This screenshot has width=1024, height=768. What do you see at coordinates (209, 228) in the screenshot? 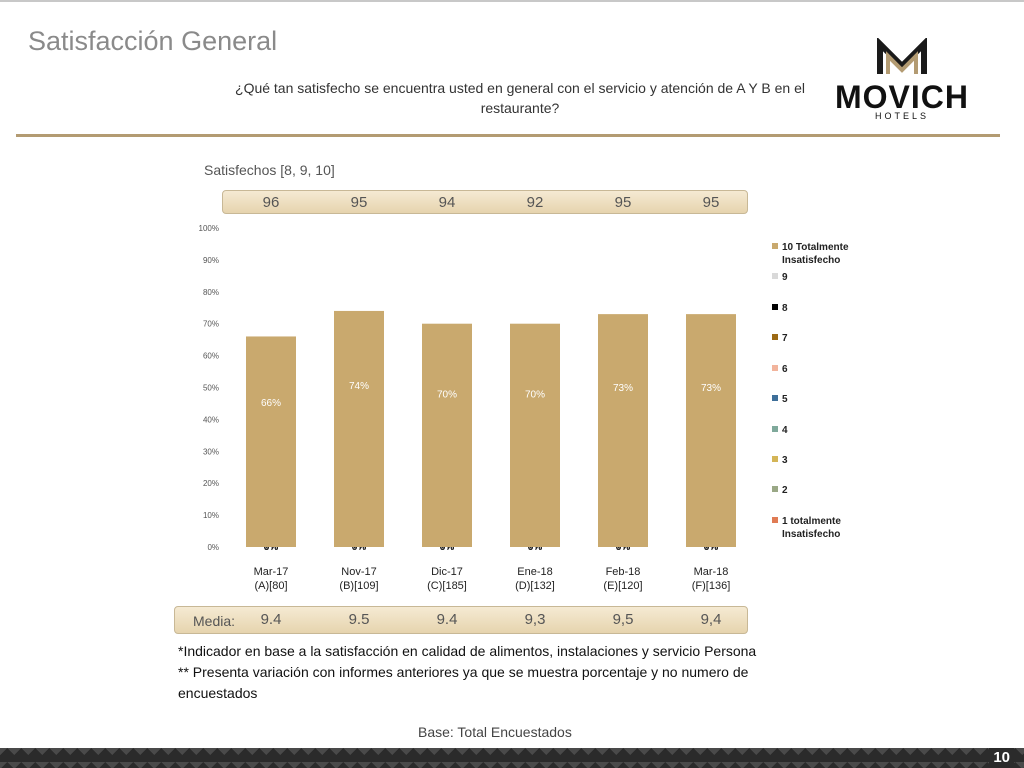
I see `y-tick-label: 100%` at bounding box center [209, 228].